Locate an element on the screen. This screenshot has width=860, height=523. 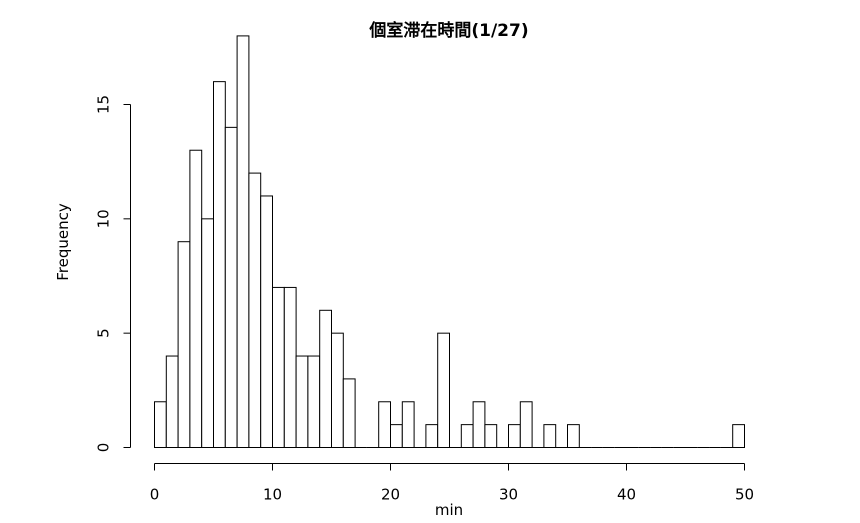
x-tick-label: 30 is located at coordinates (508, 495).